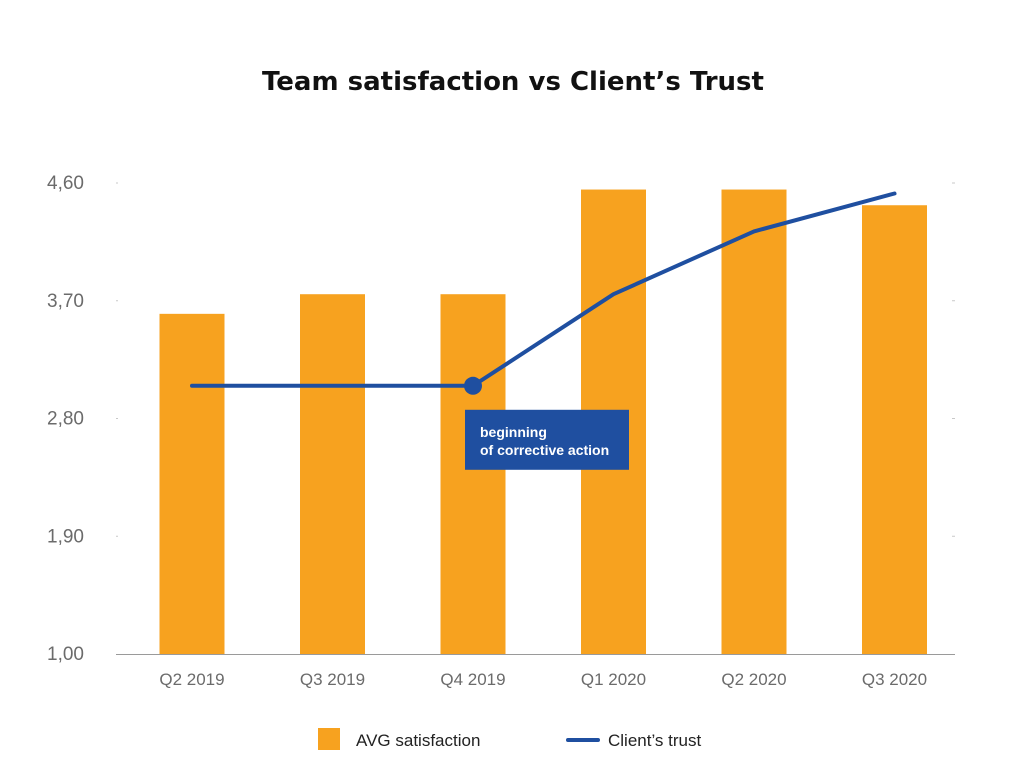 The height and width of the screenshot is (784, 1027). Describe the element at coordinates (654, 740) in the screenshot. I see `legend-label-clients-trust: Client’s trust` at that location.